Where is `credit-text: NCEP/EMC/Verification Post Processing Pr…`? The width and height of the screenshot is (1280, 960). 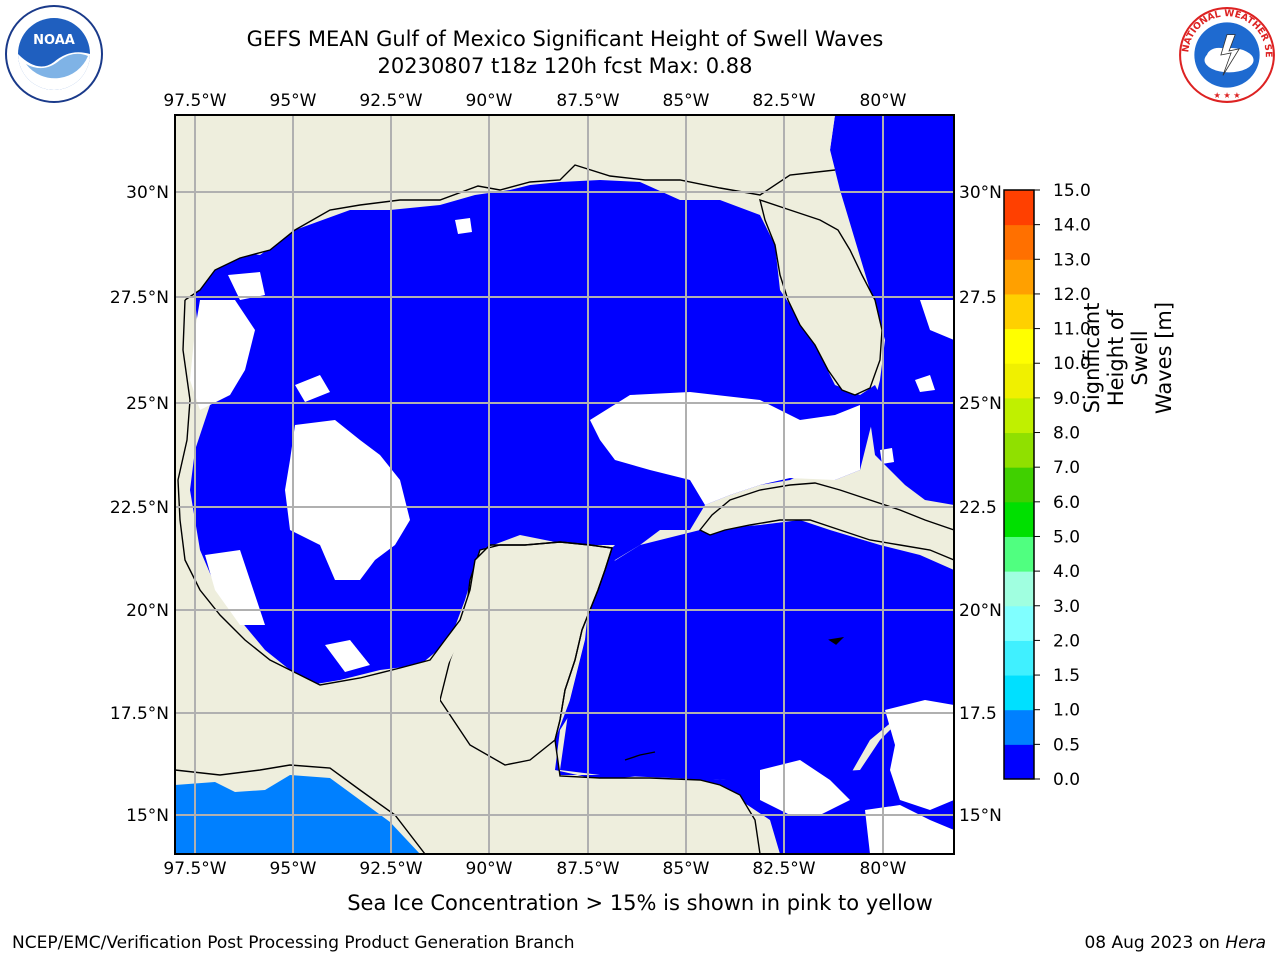 credit-text: NCEP/EMC/Verification Post Processing Pr… is located at coordinates (293, 943).